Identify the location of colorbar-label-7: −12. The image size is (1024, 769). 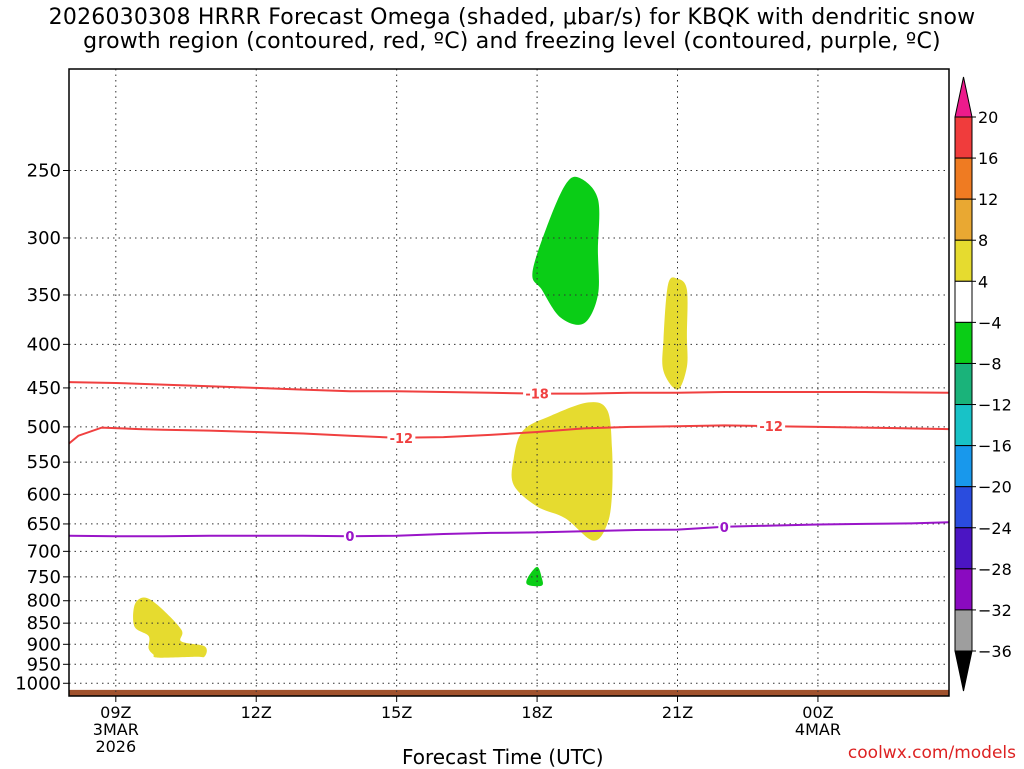
(995, 405).